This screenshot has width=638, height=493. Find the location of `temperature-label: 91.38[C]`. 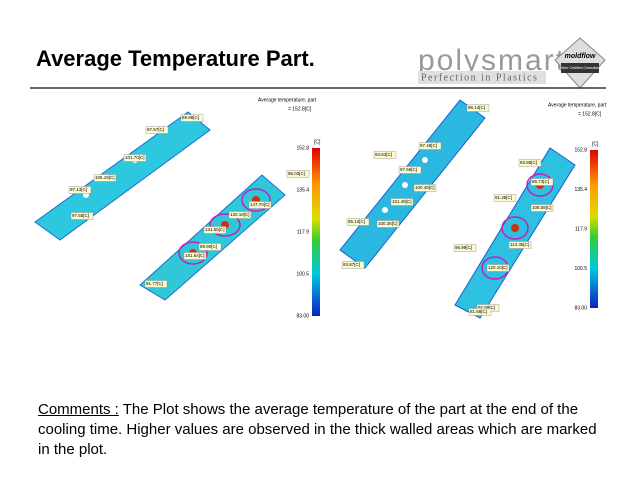

temperature-label: 91.38[C] is located at coordinates (503, 197).